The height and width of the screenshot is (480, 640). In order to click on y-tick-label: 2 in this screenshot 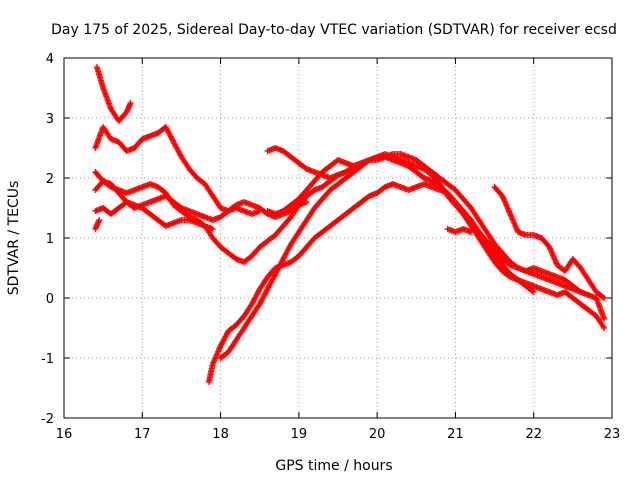, I will do `click(50, 179)`.